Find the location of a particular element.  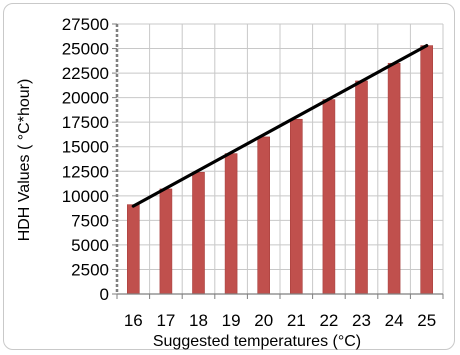

y-tick-label: 7500 is located at coordinates (90, 220).